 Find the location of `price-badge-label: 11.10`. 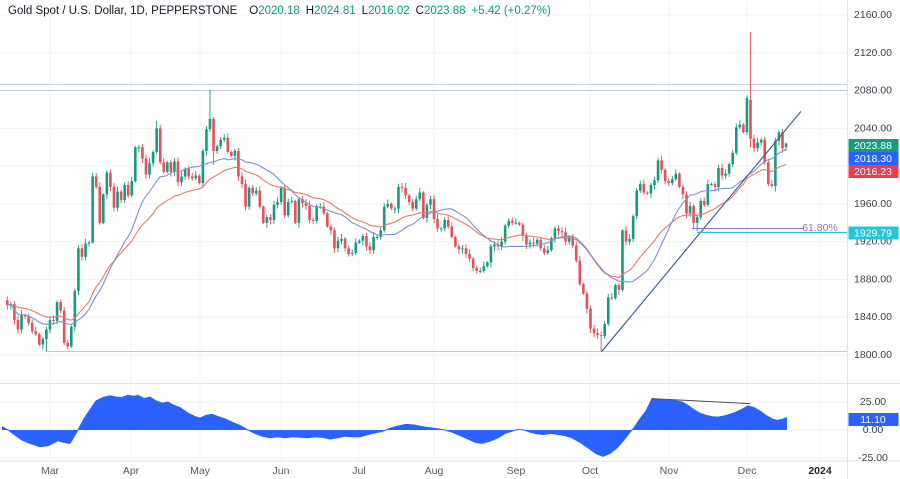

price-badge-label: 11.10 is located at coordinates (873, 420).